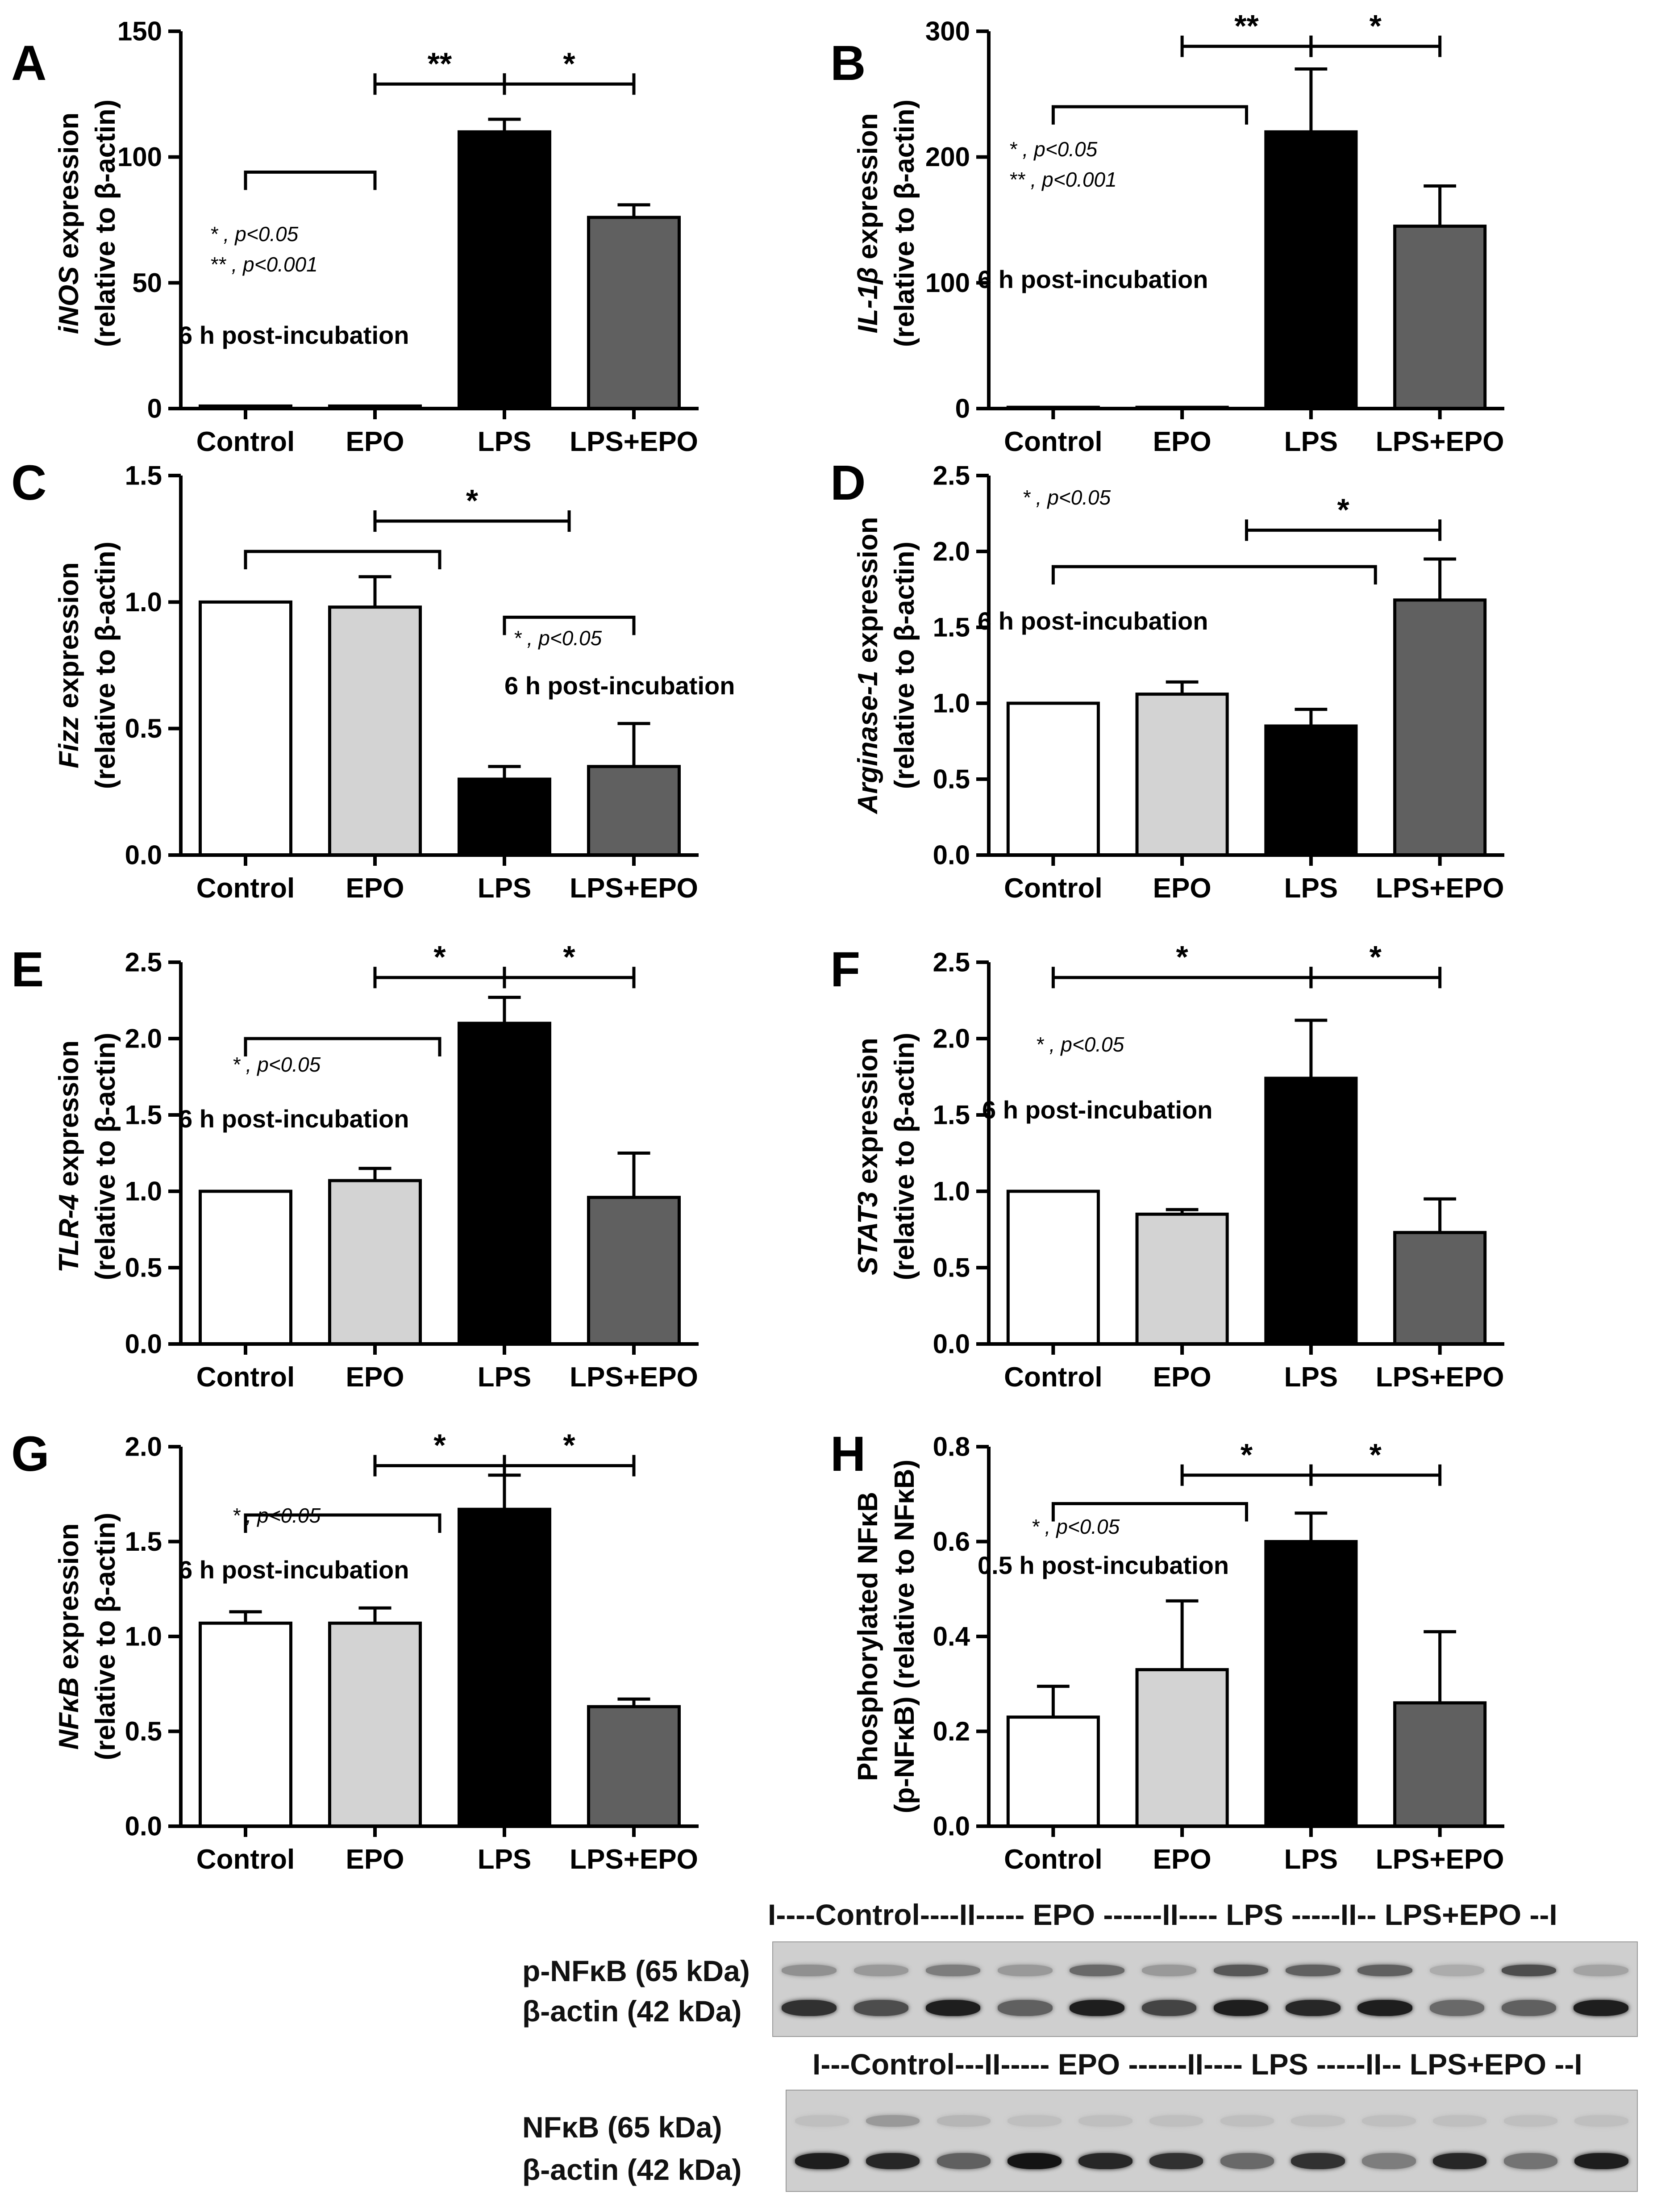 This screenshot has height=2212, width=1657. What do you see at coordinates (1182, 775) in the screenshot?
I see `bar-epo` at bounding box center [1182, 775].